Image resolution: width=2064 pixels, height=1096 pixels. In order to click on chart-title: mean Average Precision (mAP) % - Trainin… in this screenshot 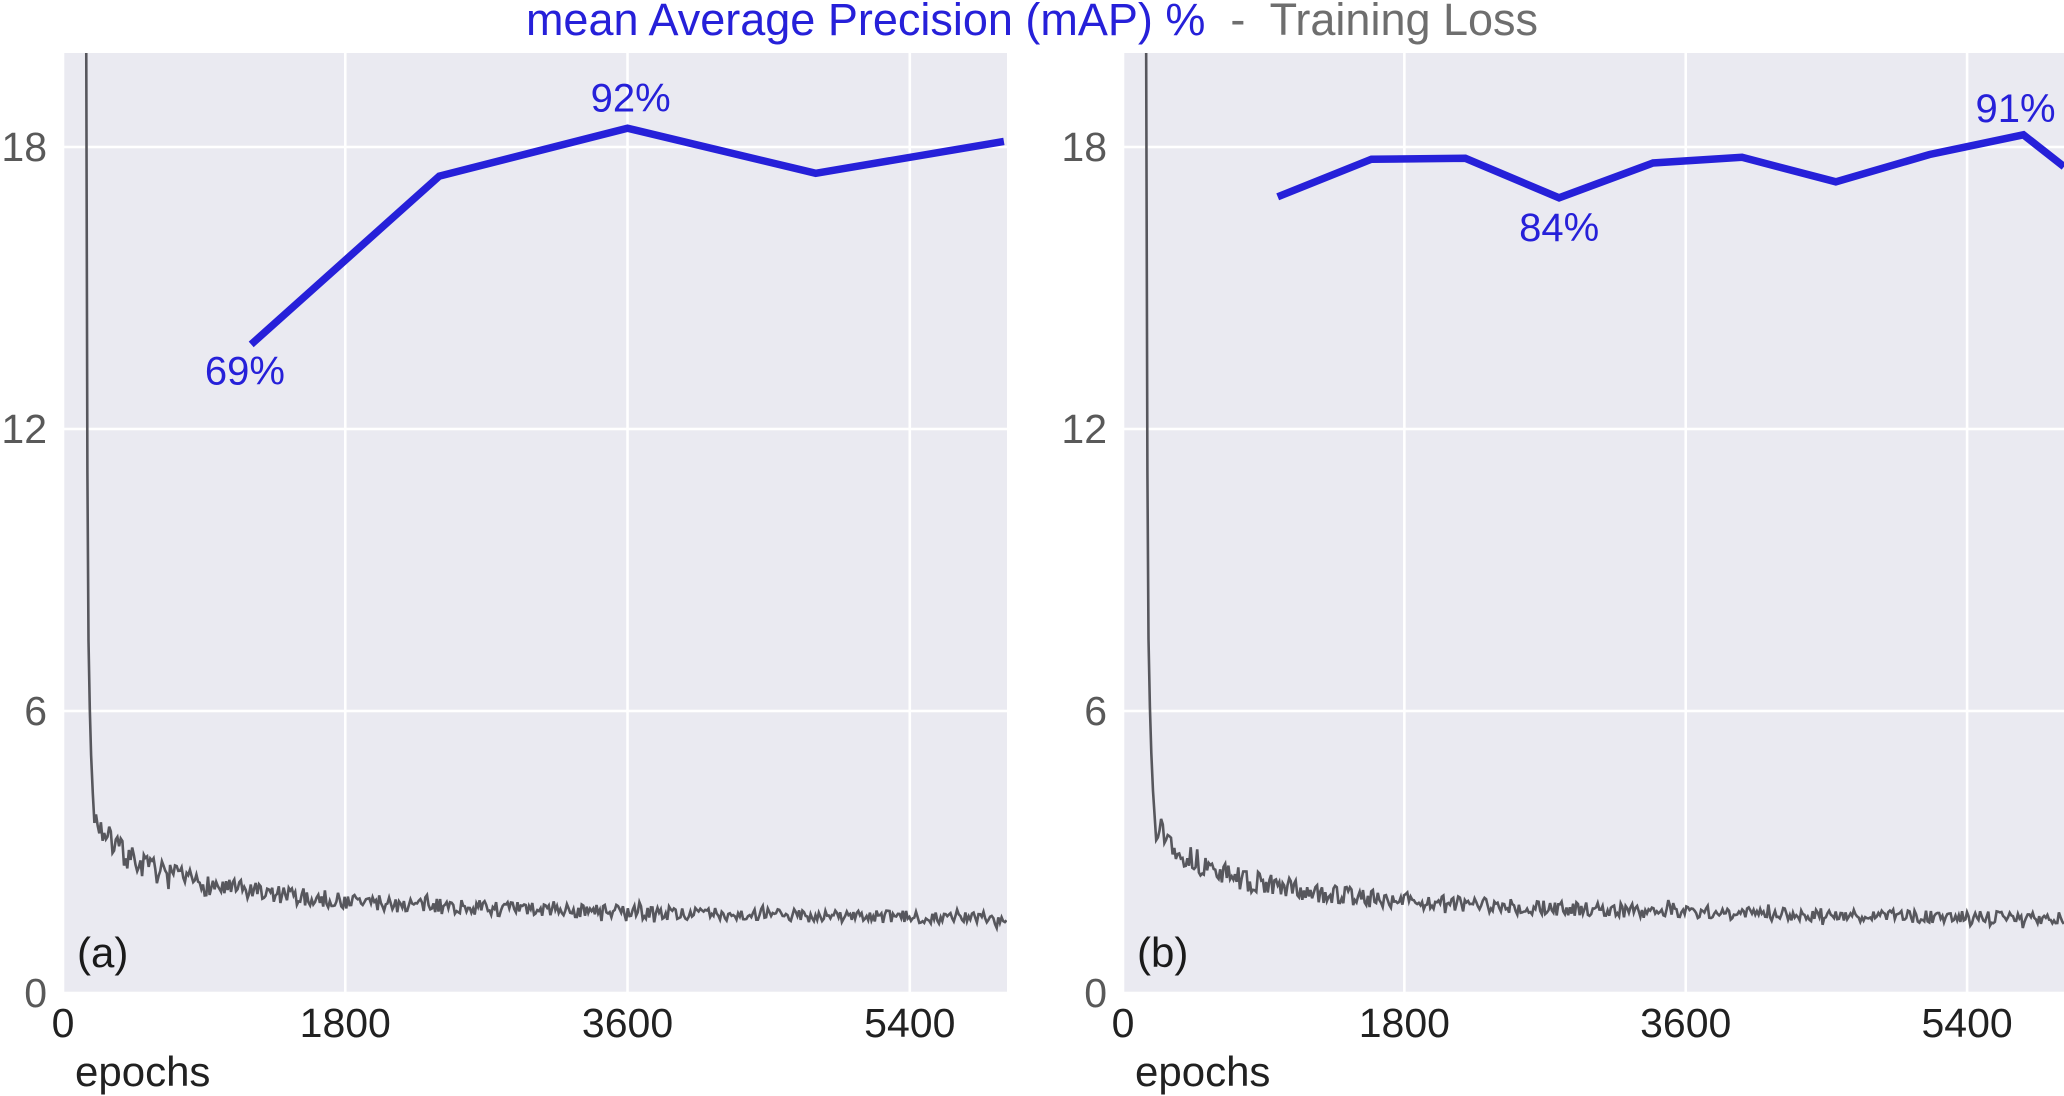, I will do `click(1032, 23)`.